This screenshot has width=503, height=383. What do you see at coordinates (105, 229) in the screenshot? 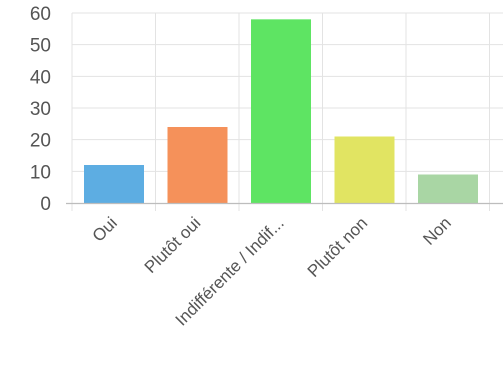
I see `x-tick-label: Oui` at bounding box center [105, 229].